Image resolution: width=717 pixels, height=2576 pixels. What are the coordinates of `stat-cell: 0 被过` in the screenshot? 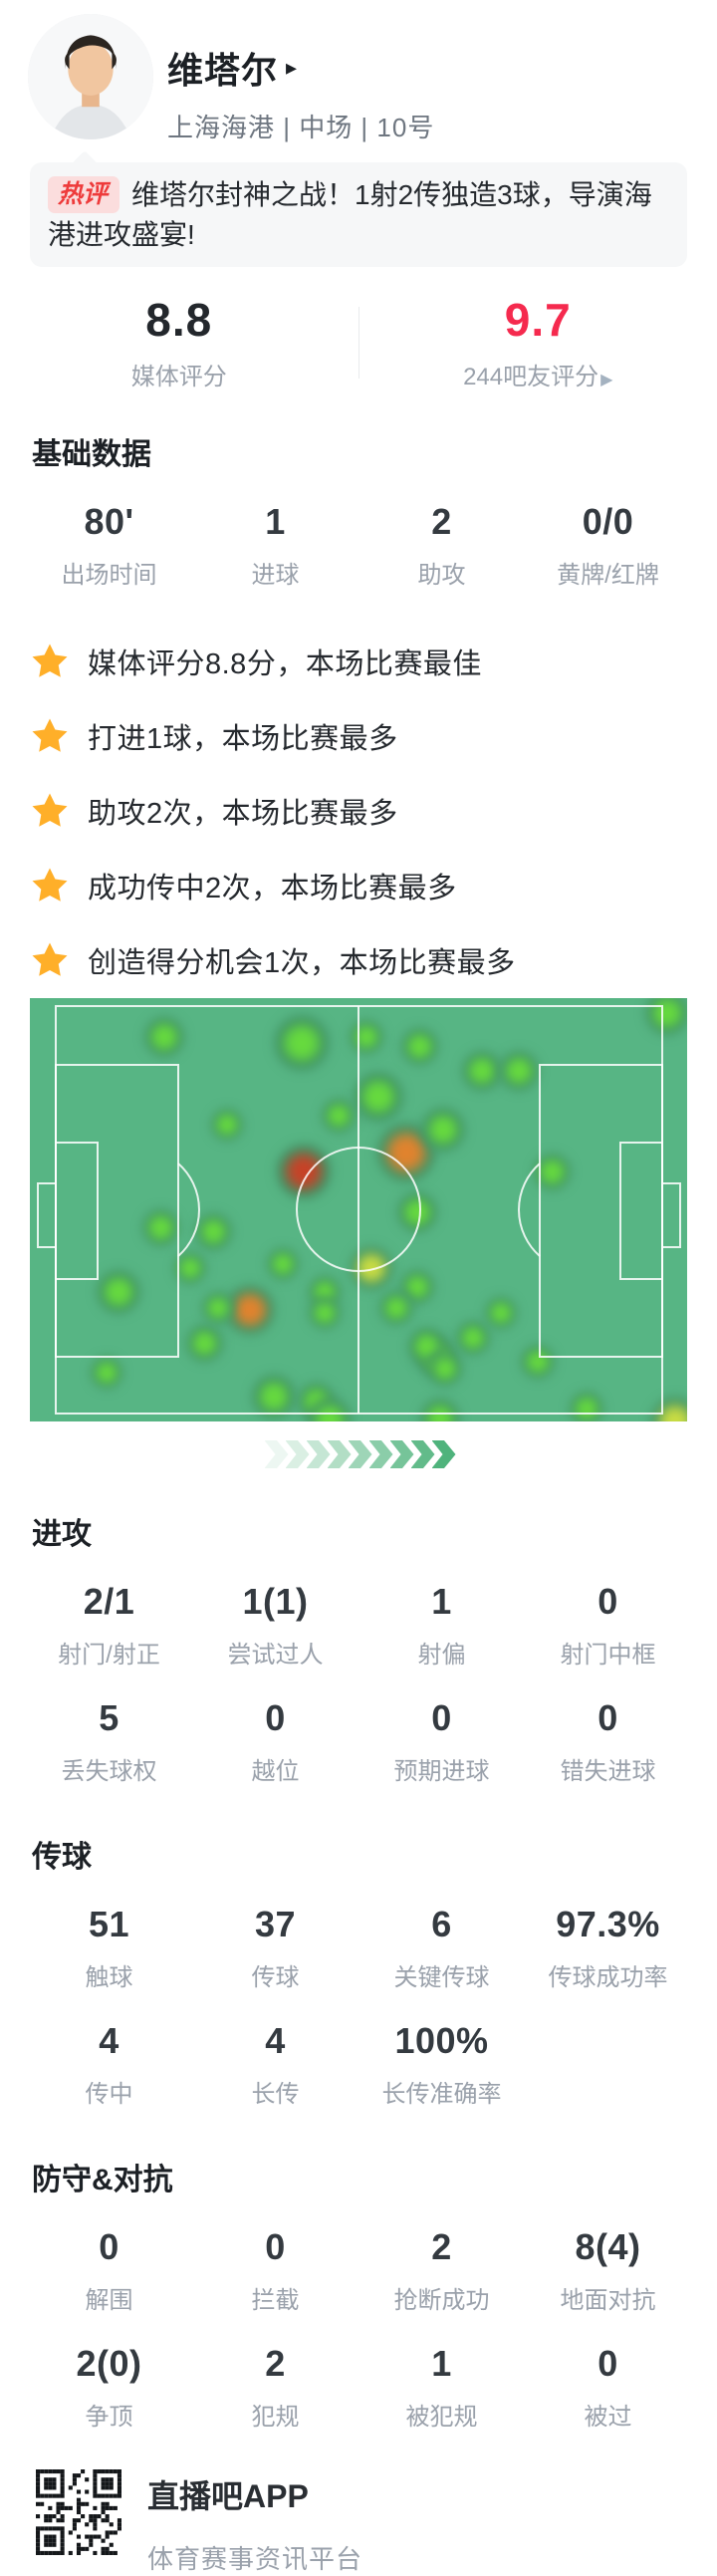 It's located at (608, 2387).